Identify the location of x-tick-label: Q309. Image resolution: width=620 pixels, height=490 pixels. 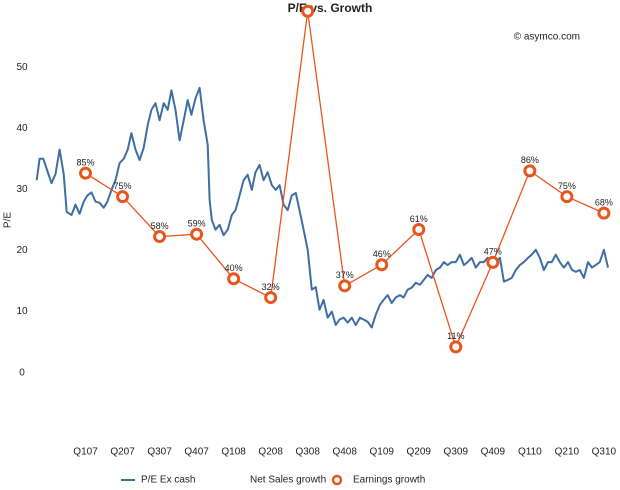
(456, 452).